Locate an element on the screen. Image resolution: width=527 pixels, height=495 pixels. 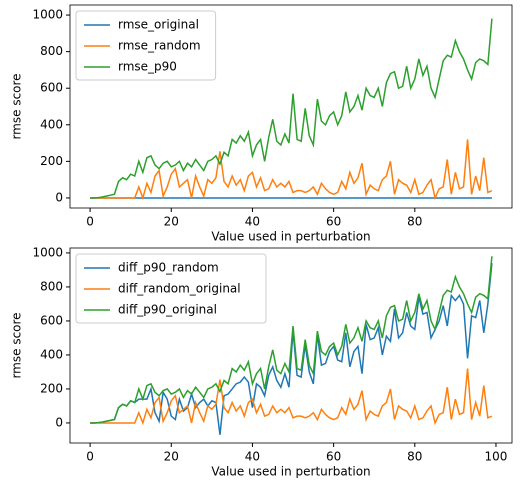
legend-label: rmse_original is located at coordinates (158, 25).